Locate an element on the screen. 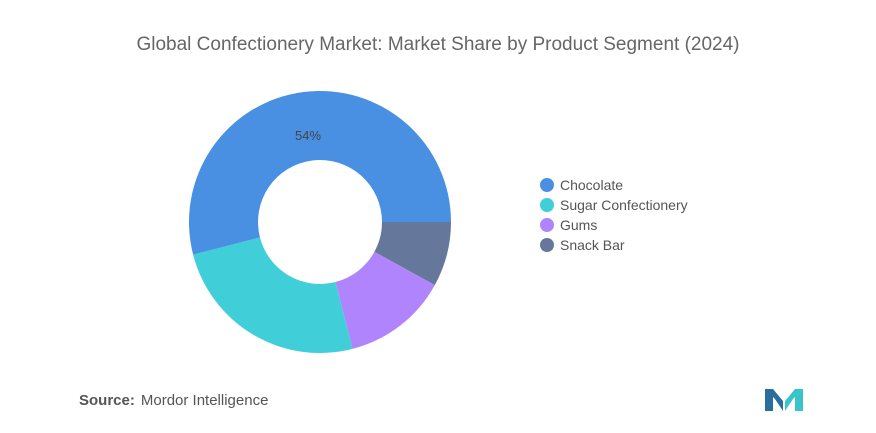  legend-label-gums: Gums is located at coordinates (579, 225).